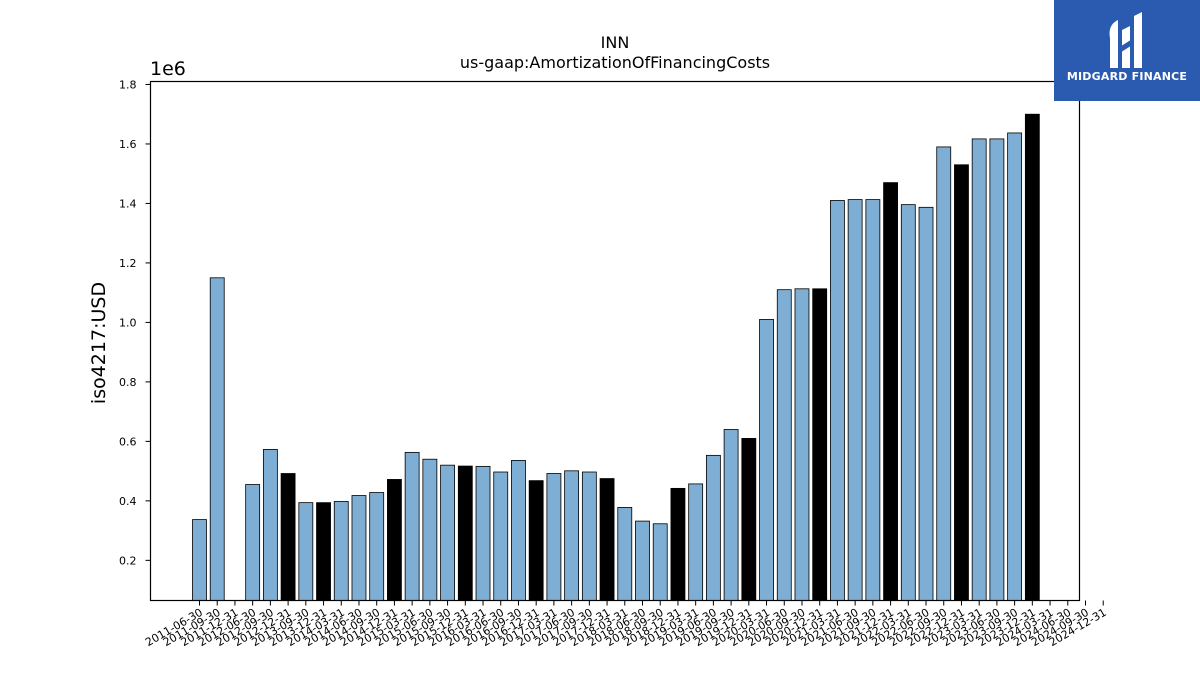  Describe the element at coordinates (1125, 40) in the screenshot. I see `midgard-logo-icon` at that location.